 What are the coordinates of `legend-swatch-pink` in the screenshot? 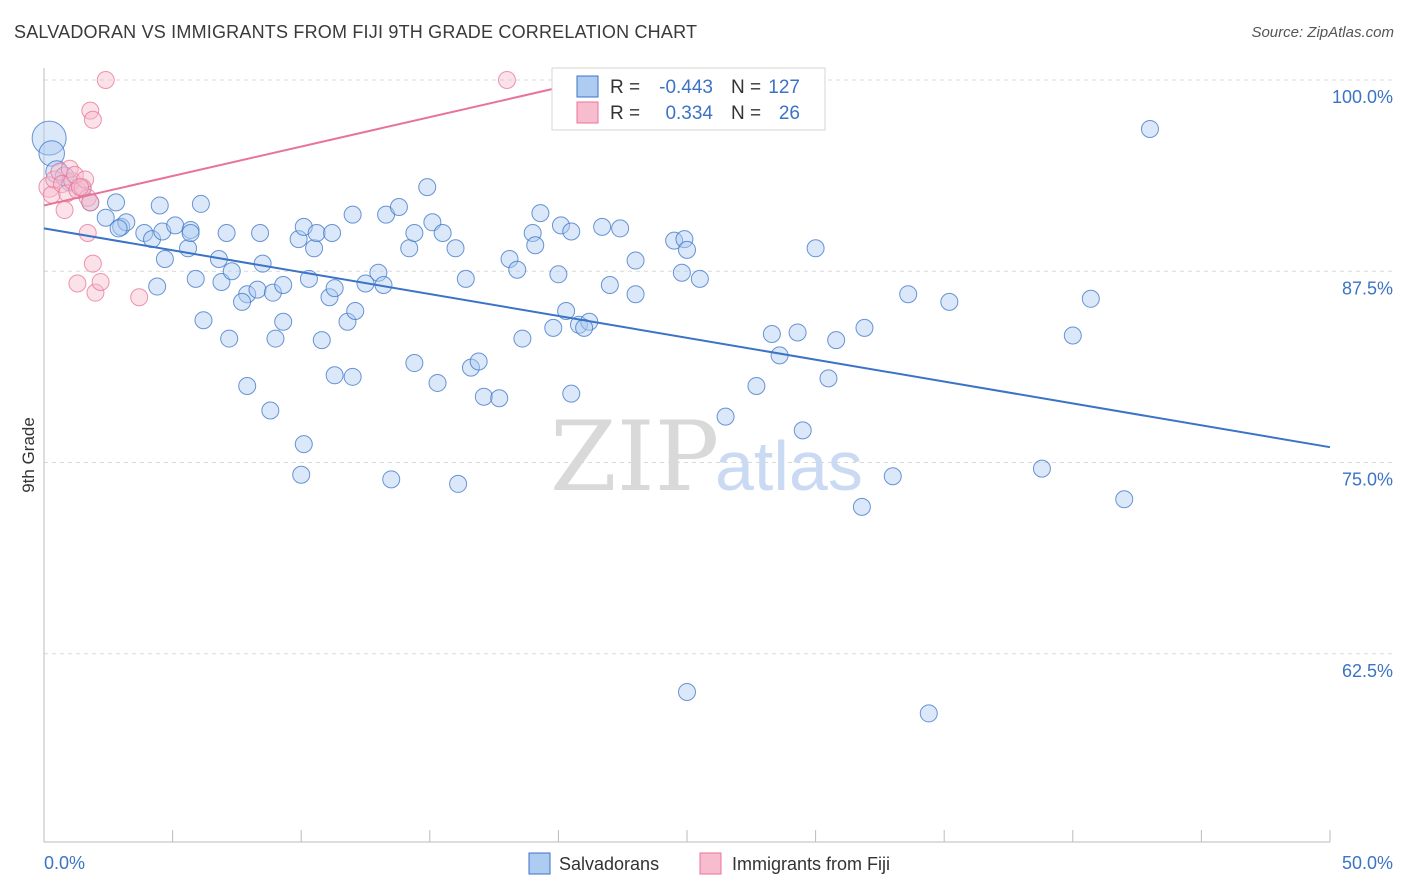 It's located at (587, 112).